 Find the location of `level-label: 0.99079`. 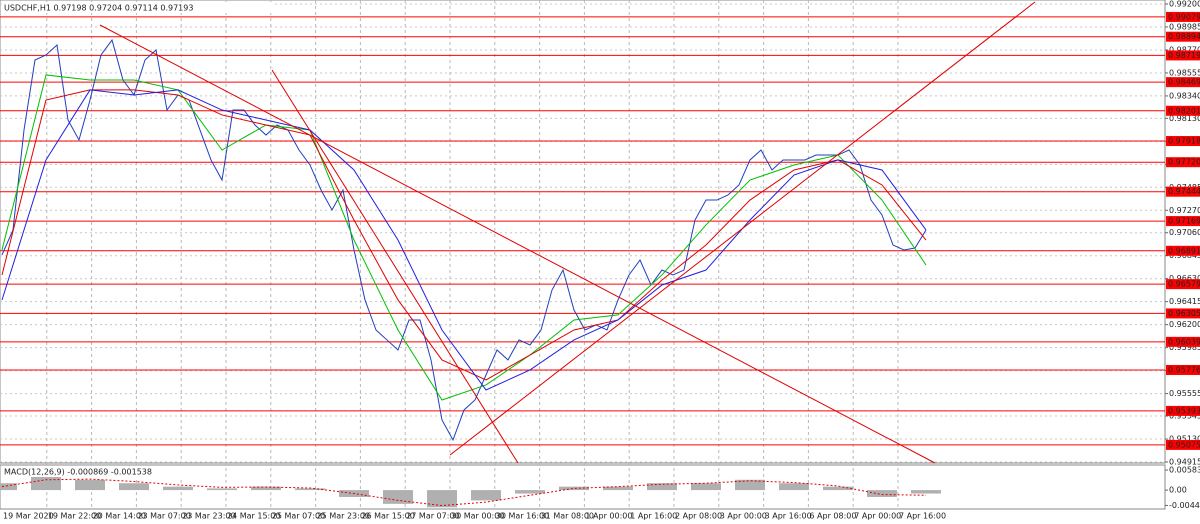

level-label: 0.99079 is located at coordinates (1184, 16).